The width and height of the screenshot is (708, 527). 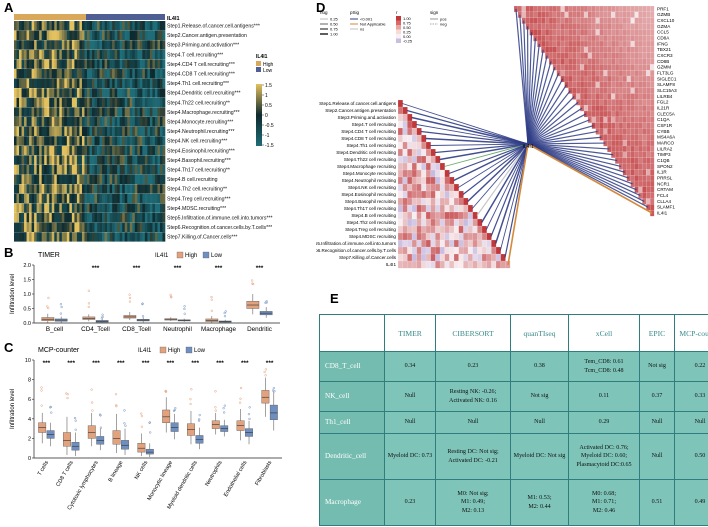 What do you see at coordinates (90, 112) in the screenshot?
I see `heatmap-row` at bounding box center [90, 112].